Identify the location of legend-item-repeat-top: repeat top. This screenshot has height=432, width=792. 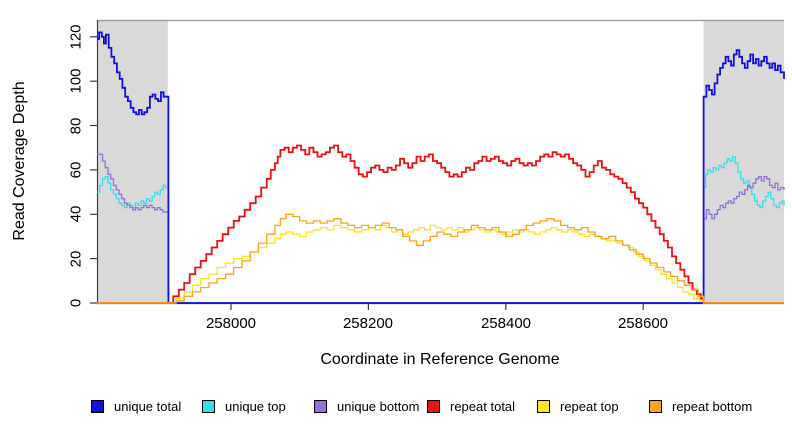
(578, 406).